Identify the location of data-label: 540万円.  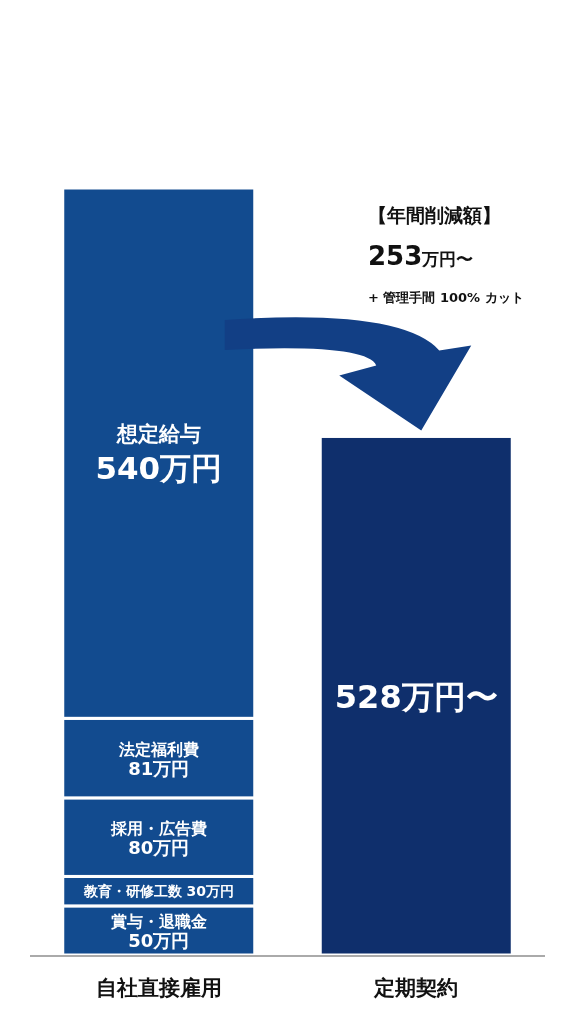
(159, 468).